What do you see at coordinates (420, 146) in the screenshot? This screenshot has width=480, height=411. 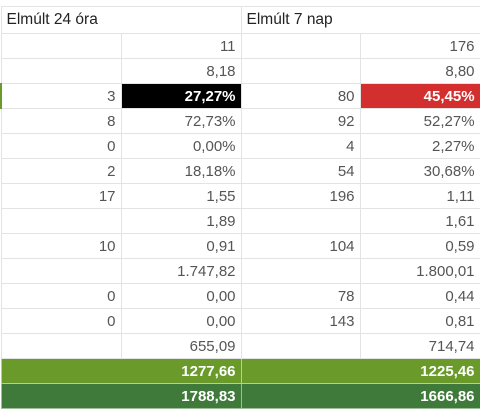 I see `cell-d: 2,27%` at bounding box center [420, 146].